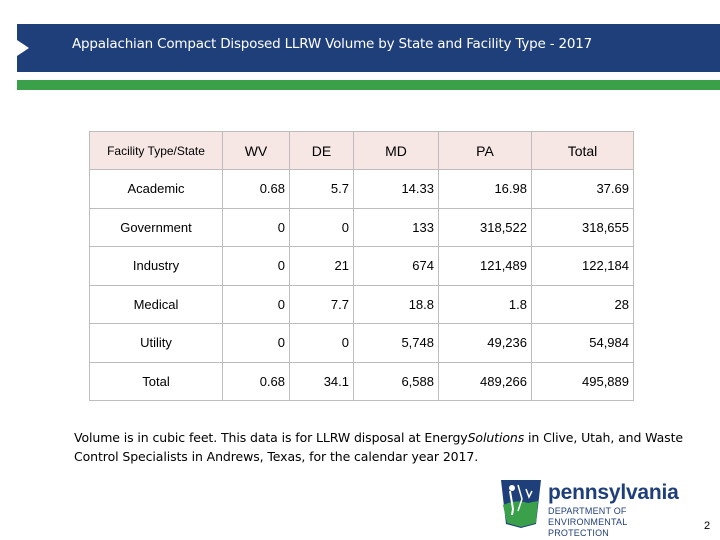 Image resolution: width=720 pixels, height=540 pixels. I want to click on row-label: Total, so click(156, 381).